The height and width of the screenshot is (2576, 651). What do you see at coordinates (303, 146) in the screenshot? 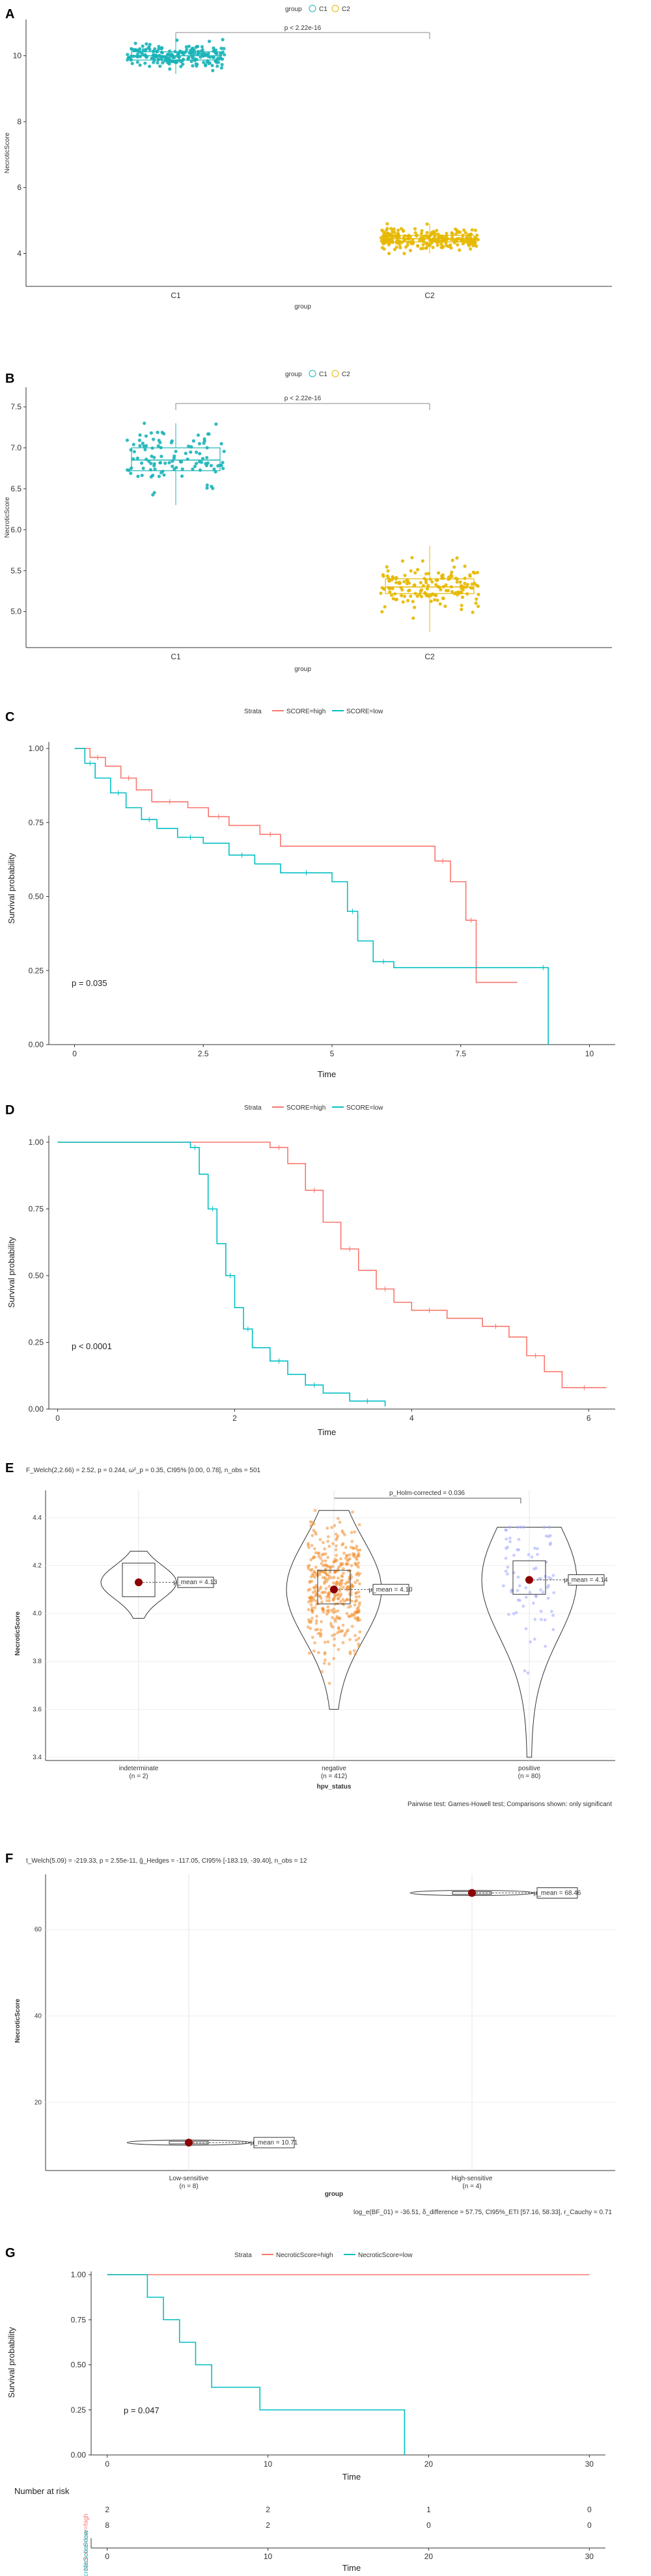
I see `data-marks` at bounding box center [303, 146].